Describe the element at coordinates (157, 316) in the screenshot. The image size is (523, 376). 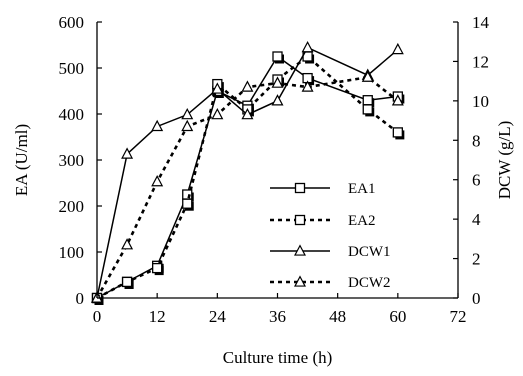
I see `x-tick-label: 12` at that location.